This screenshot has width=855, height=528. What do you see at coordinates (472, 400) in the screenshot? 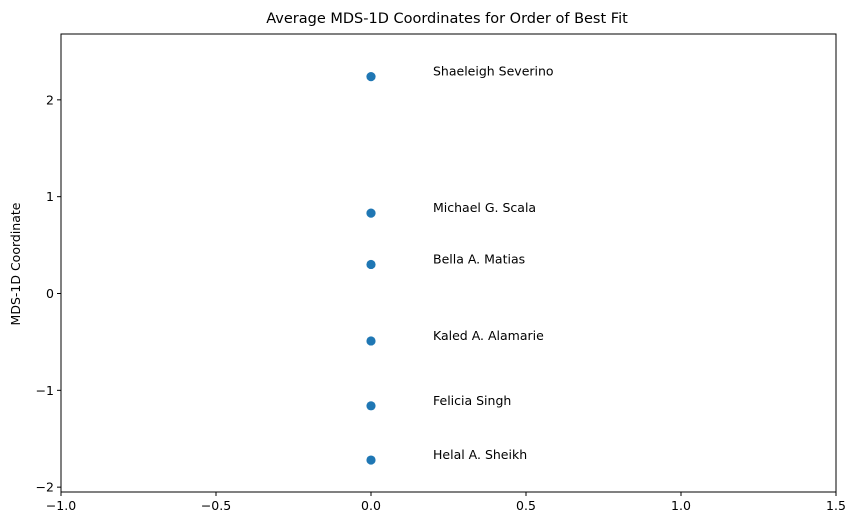
I see `point-label: Felicia Singh` at bounding box center [472, 400].